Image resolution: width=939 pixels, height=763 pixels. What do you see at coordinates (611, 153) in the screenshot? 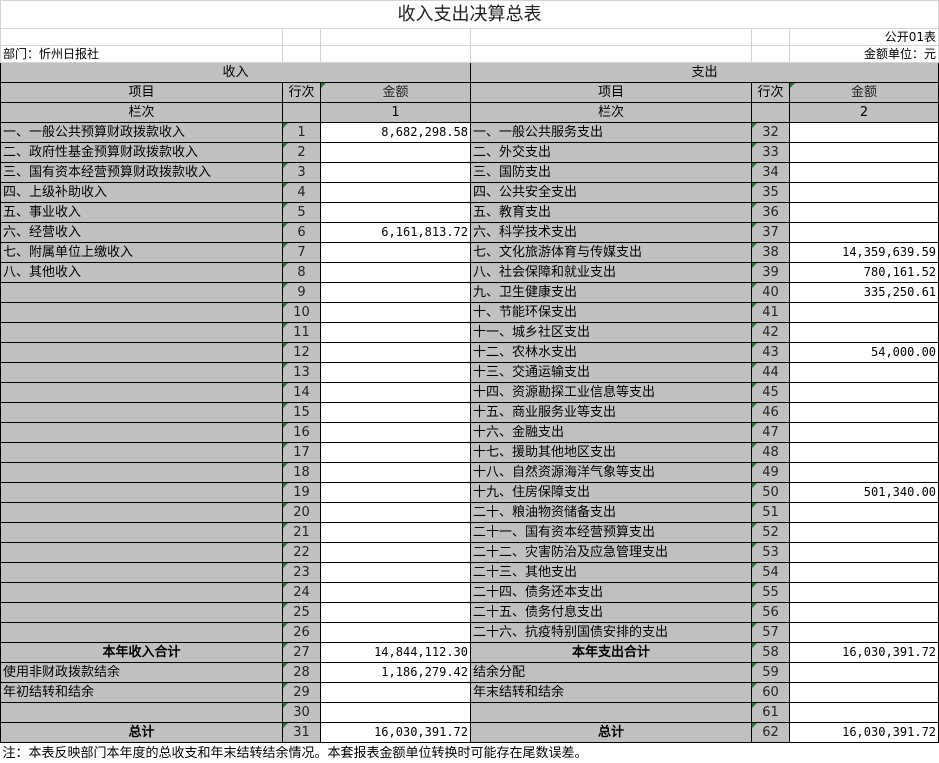
I see `expense-item: 二、外交支出` at bounding box center [611, 153].